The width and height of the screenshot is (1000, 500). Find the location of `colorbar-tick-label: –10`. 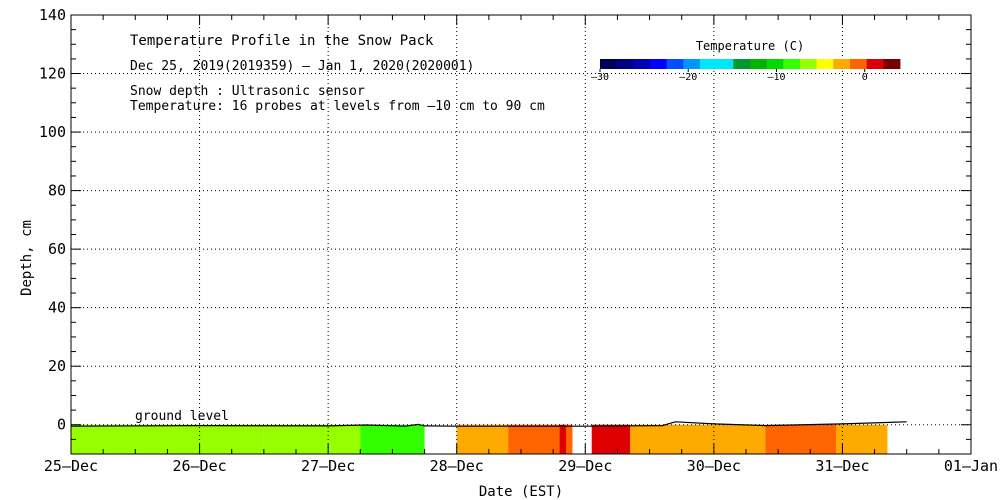

colorbar-tick-label: –10 is located at coordinates (776, 77).